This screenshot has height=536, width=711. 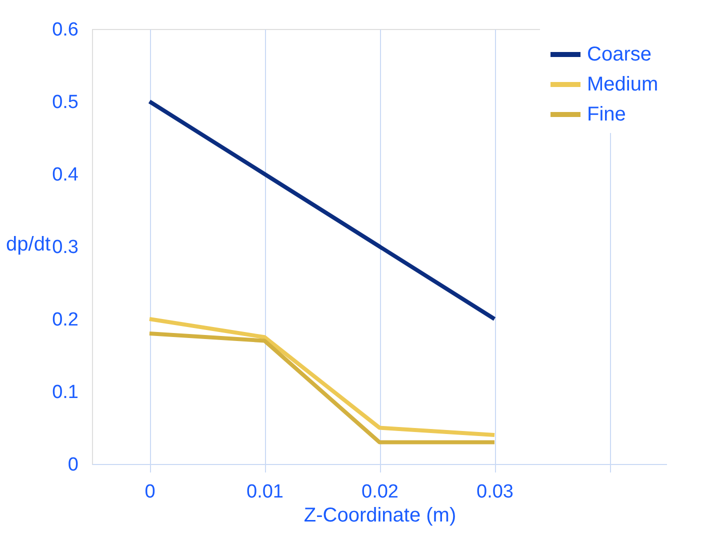 I want to click on y-tick-label: 0.6, so click(x=65, y=30).